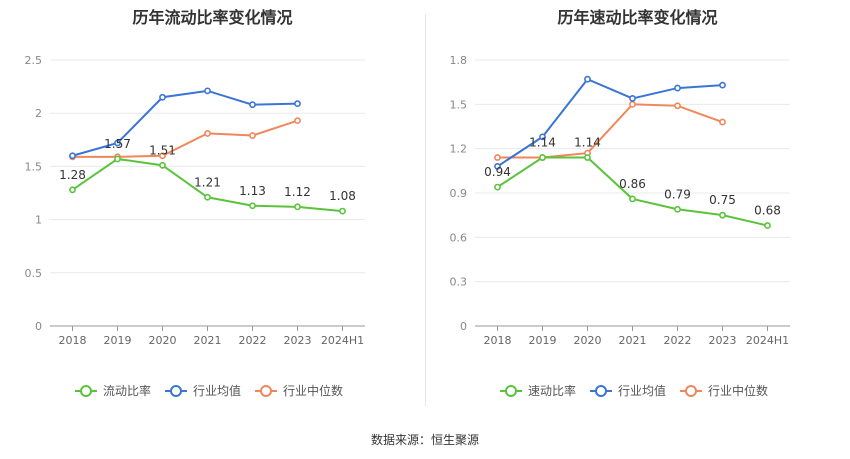 The width and height of the screenshot is (850, 459). Describe the element at coordinates (342, 196) in the screenshot. I see `data-label: 1.08` at that location.